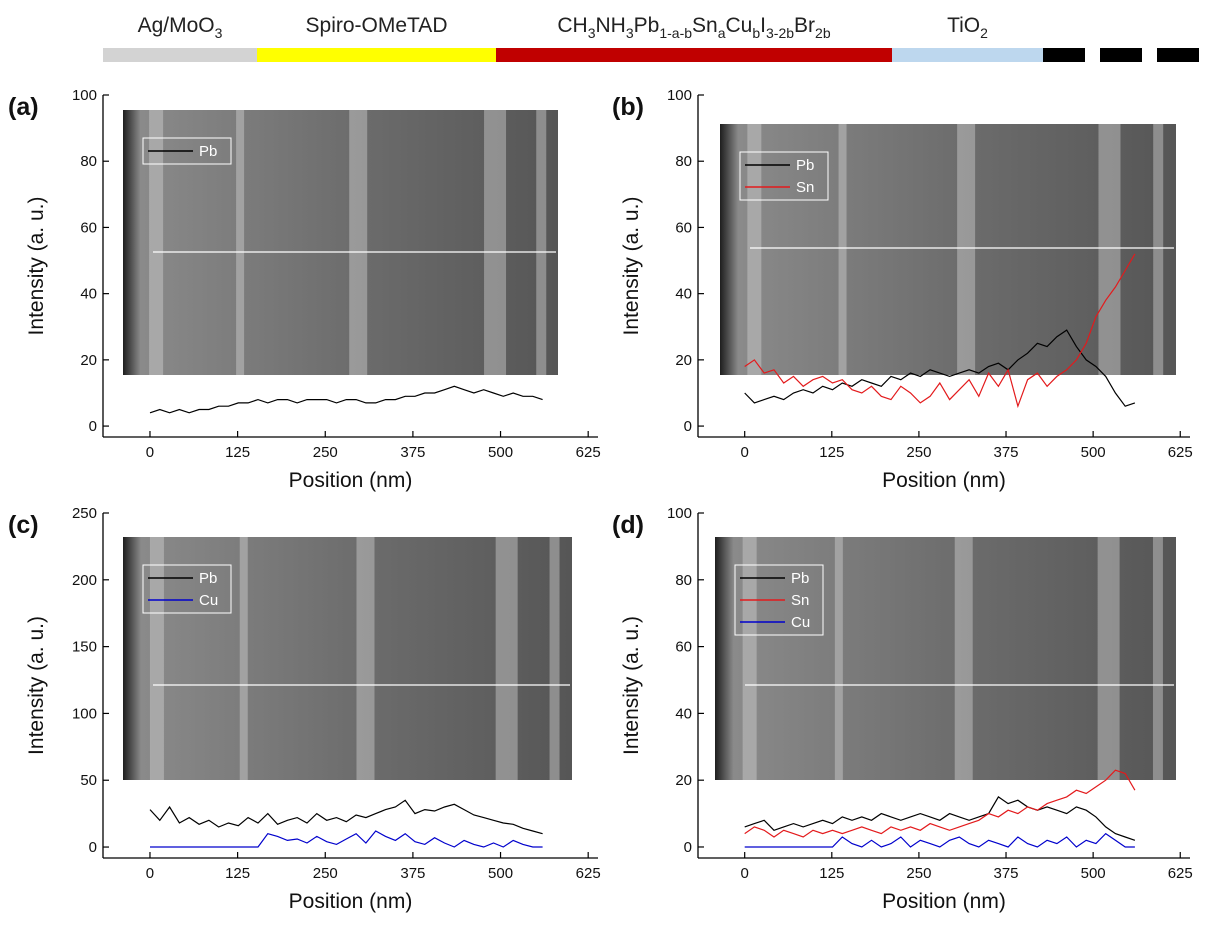 The height and width of the screenshot is (925, 1207). What do you see at coordinates (84, 647) in the screenshot?
I see `y-tick-label: 150` at bounding box center [84, 647].